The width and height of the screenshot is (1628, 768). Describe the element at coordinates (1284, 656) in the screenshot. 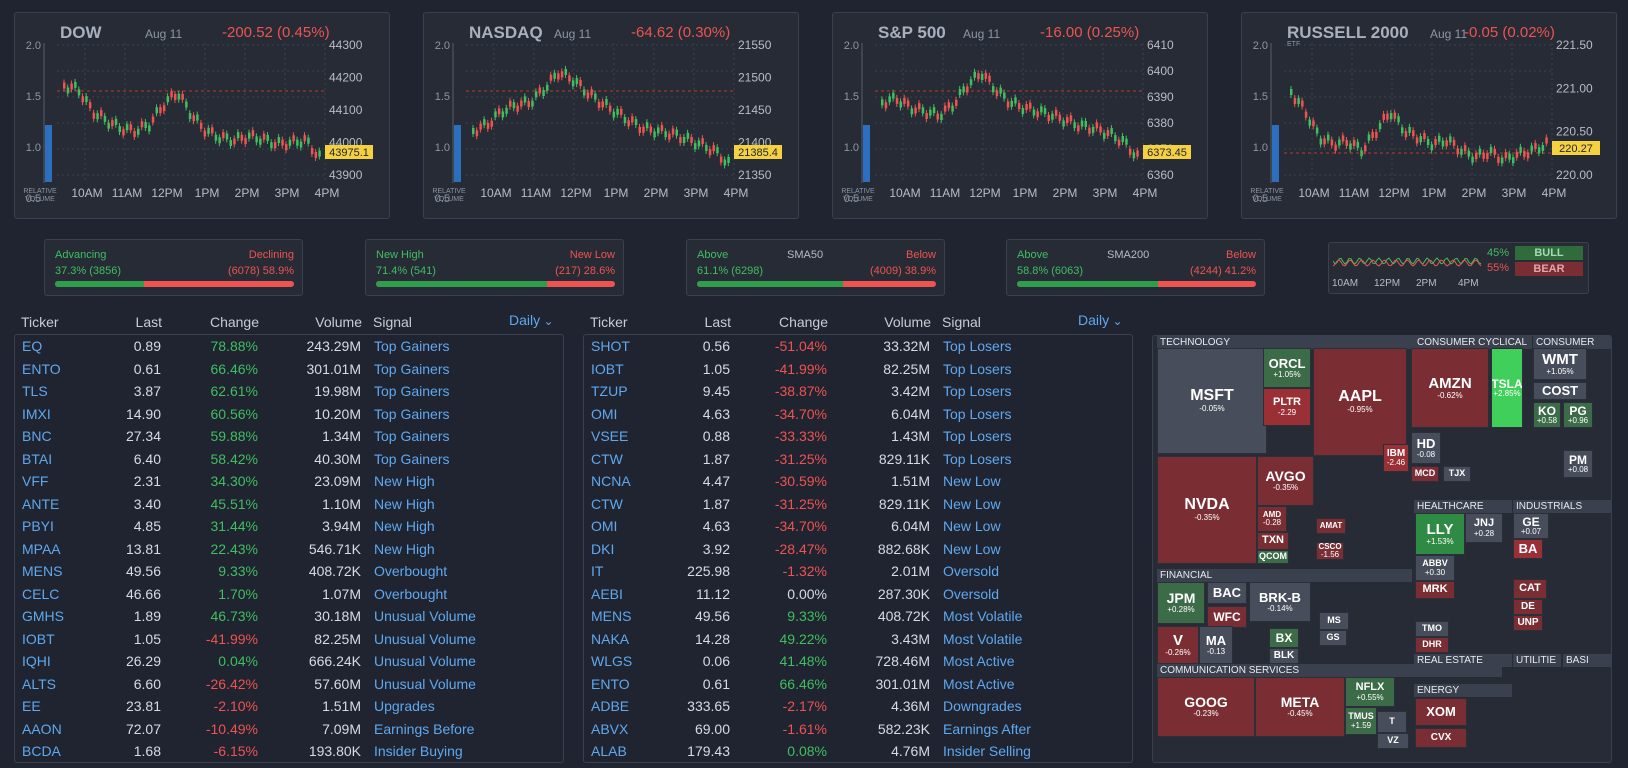

I see `heatmap-tile: BLK` at that location.